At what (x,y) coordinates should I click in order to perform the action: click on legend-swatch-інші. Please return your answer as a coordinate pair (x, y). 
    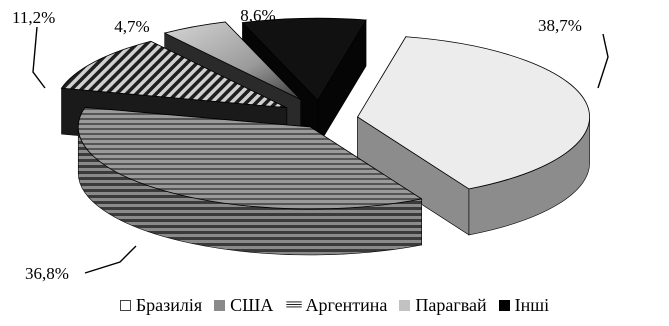
    Looking at the image, I should click on (504, 305).